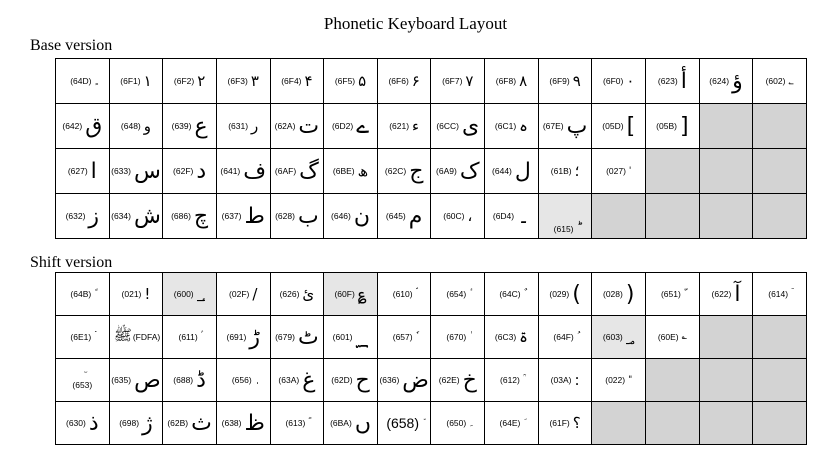 The image size is (831, 466). Describe the element at coordinates (561, 171) in the screenshot. I see `unicode-code: (61B)` at that location.